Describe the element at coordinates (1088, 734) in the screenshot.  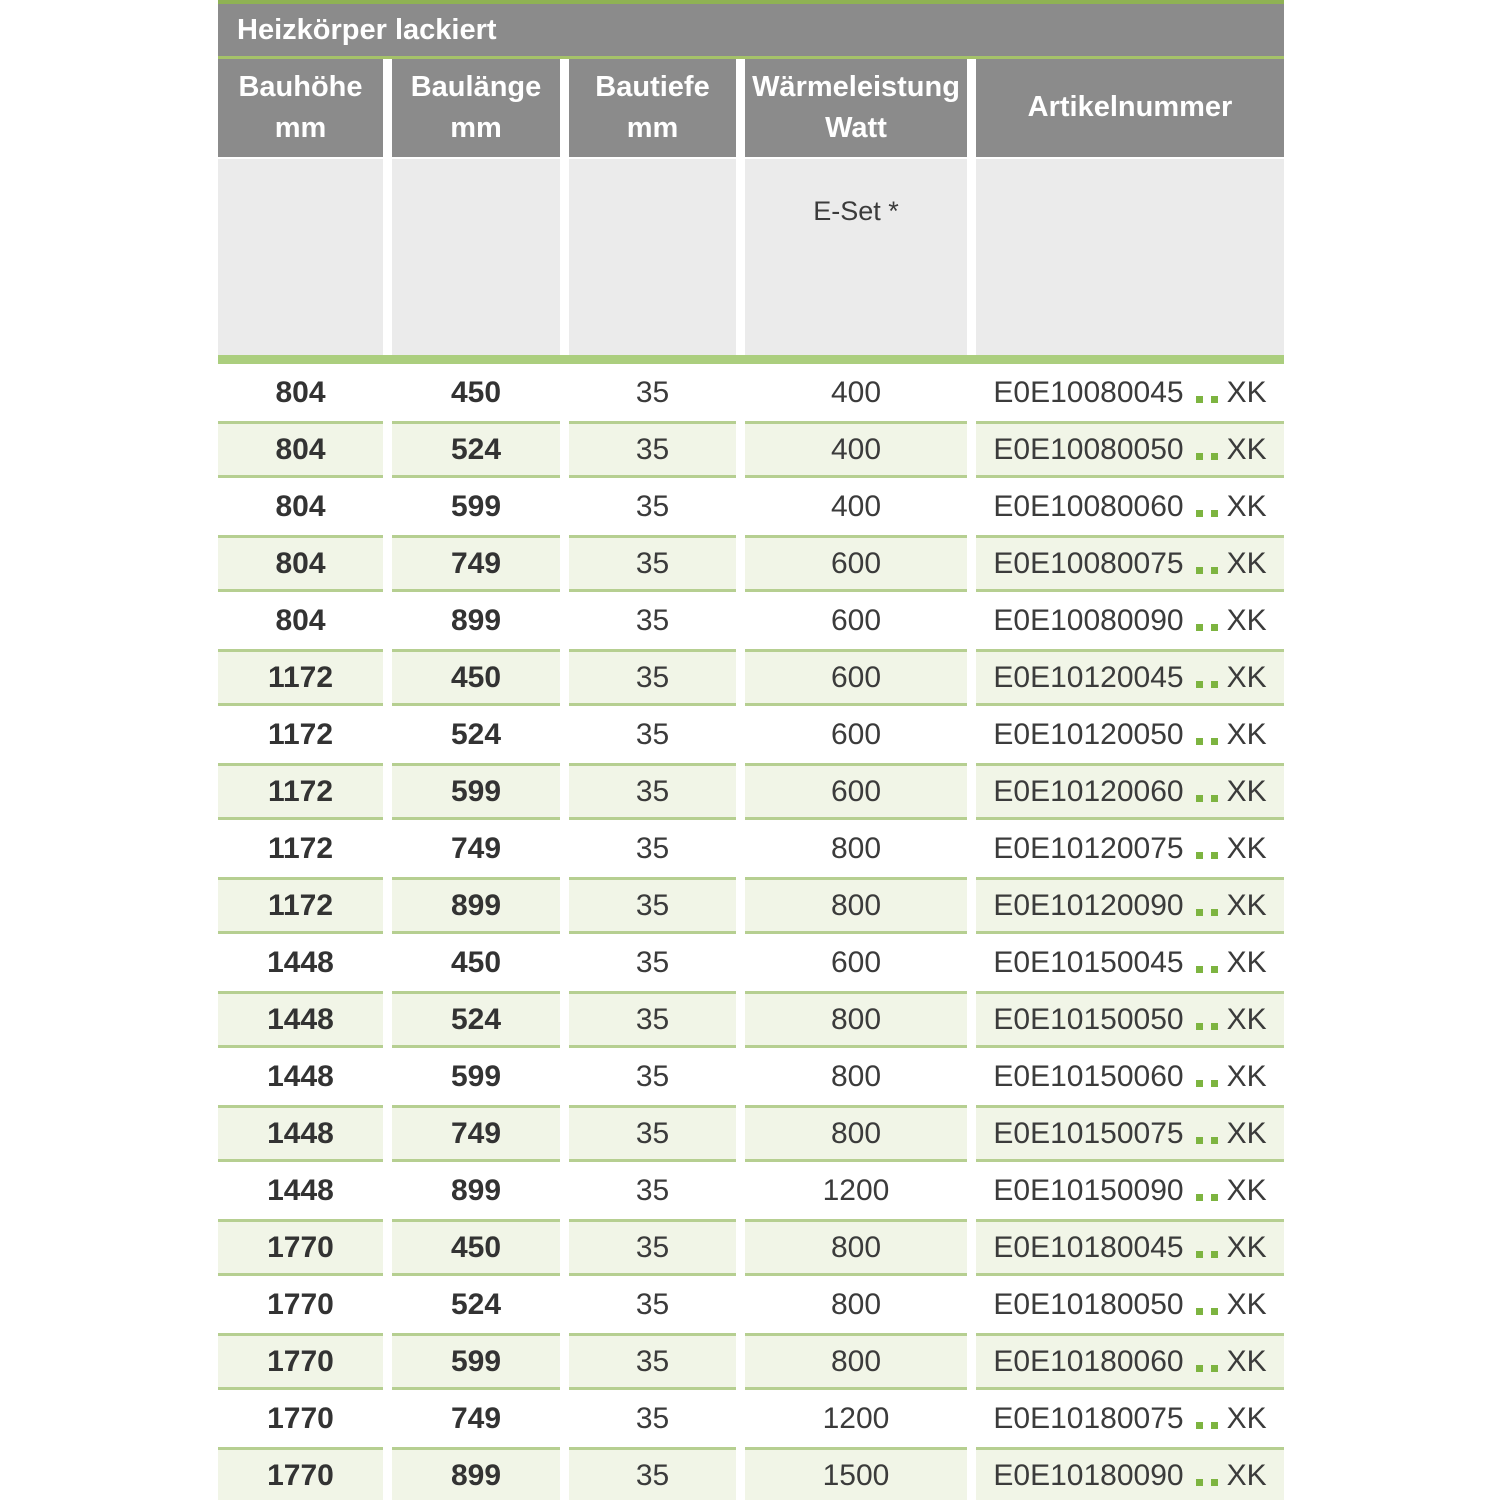
I see `artikel-prefix: E0E10120050` at that location.